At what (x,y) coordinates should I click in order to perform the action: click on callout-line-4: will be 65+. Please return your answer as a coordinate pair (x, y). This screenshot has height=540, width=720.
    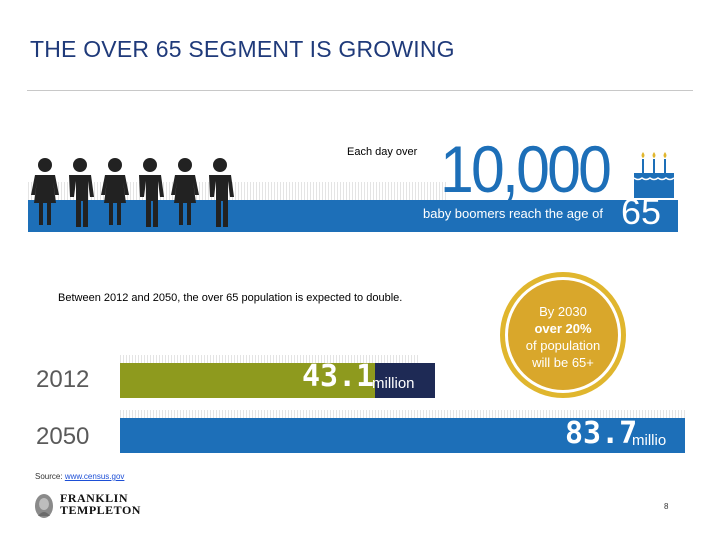
    Looking at the image, I should click on (563, 362).